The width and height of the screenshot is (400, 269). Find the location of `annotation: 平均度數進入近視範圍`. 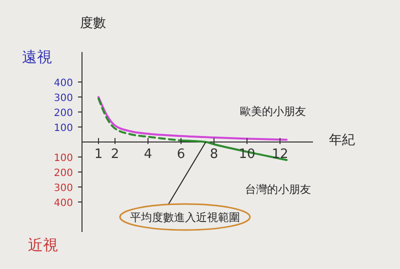

annotation: 平均度數進入近視範圍 is located at coordinates (185, 217).